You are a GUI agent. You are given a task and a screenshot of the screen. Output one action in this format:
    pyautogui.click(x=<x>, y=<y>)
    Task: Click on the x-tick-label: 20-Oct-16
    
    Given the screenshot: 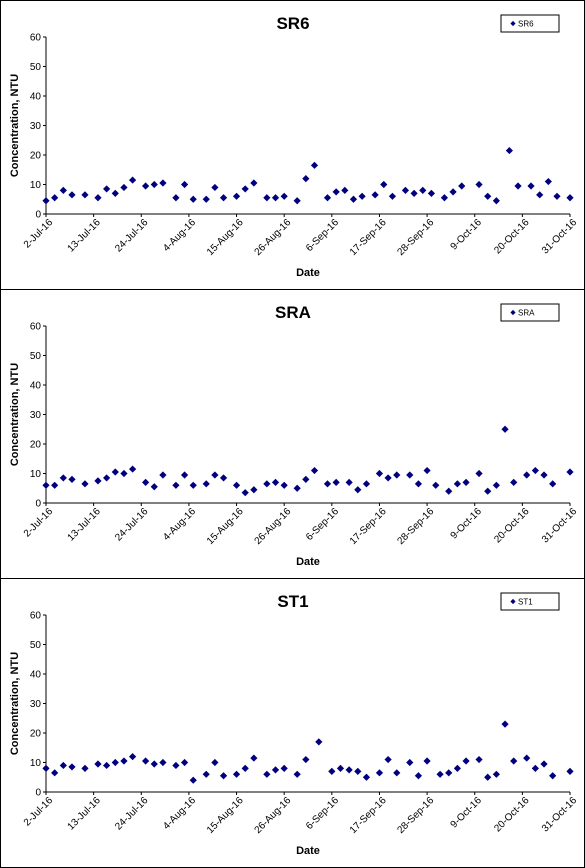 What is the action you would take?
    pyautogui.click(x=512, y=526)
    